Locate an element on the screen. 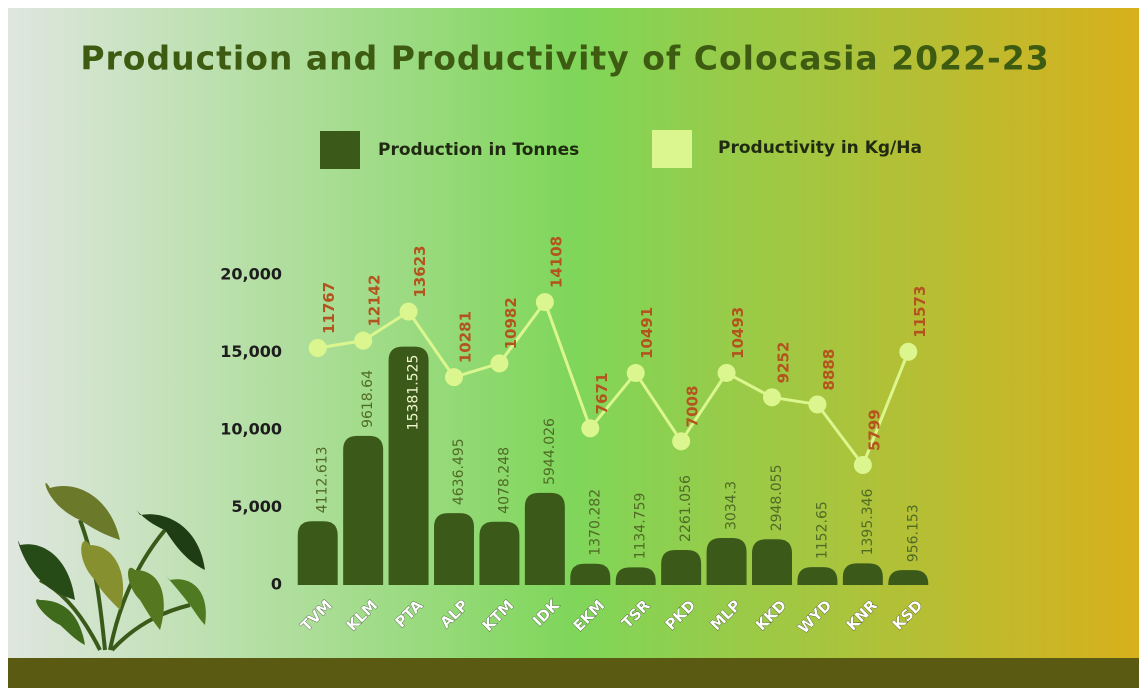 The image size is (1147, 695). line-value-label: 11573 is located at coordinates (920, 312).